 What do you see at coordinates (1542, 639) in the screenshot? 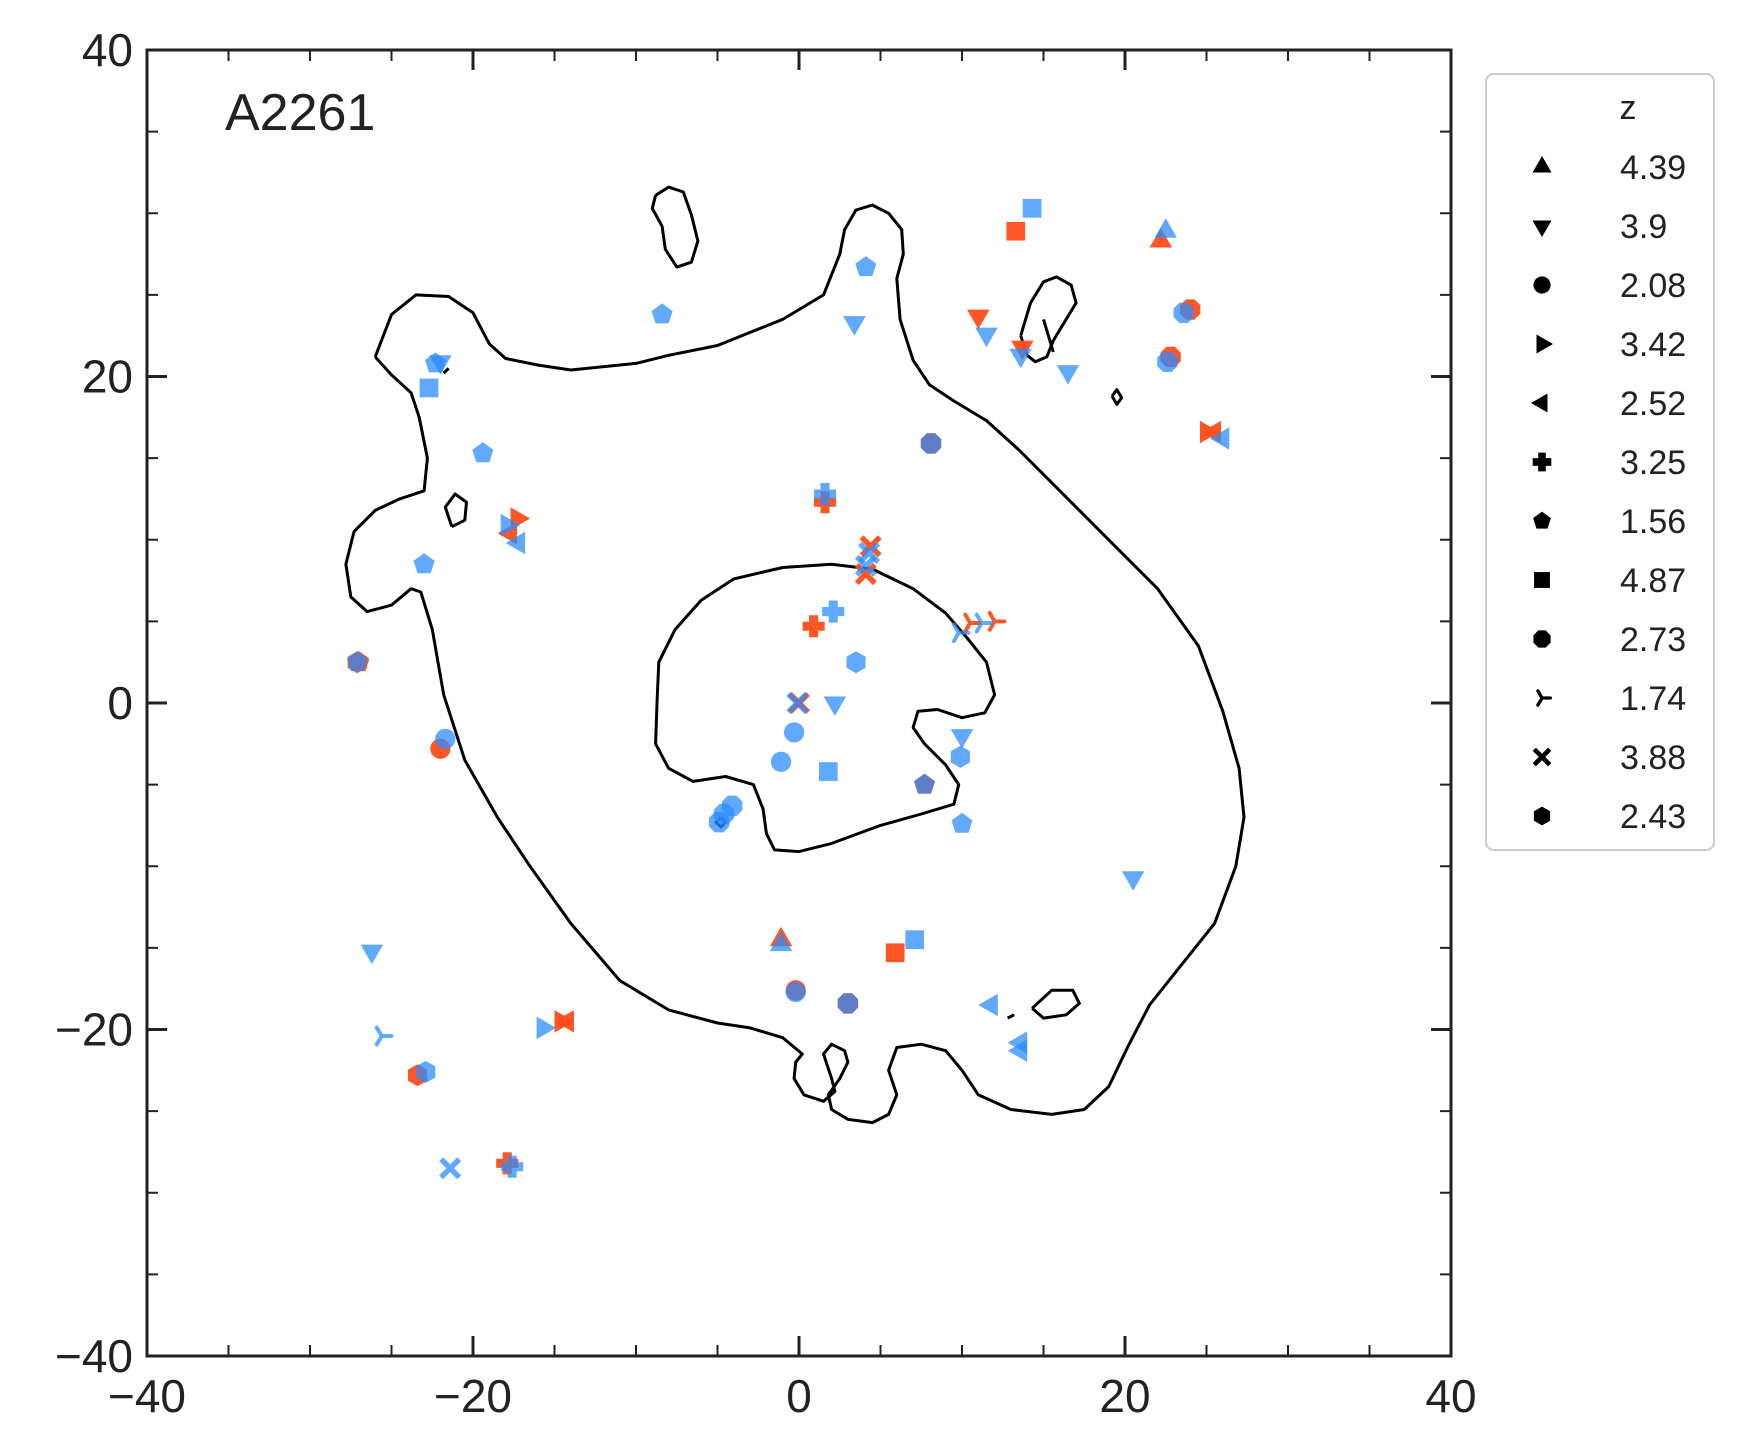
I see `legend-marker-octagon` at bounding box center [1542, 639].